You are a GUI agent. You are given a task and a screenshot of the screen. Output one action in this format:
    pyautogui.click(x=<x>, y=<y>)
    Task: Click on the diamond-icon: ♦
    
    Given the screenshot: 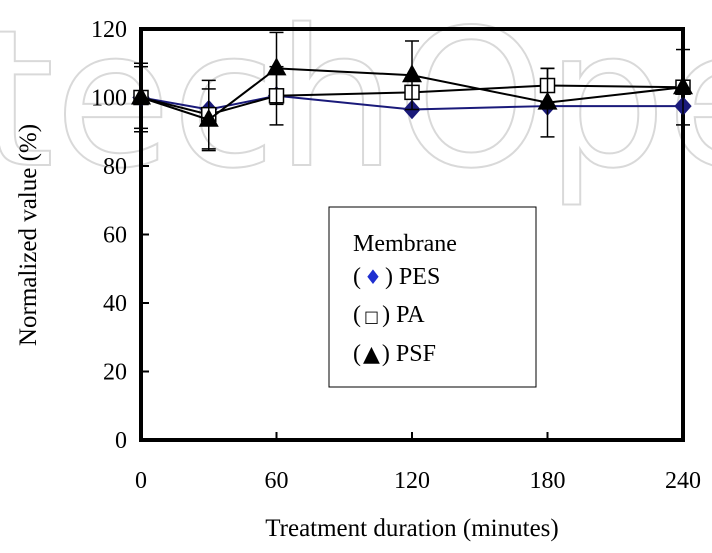 What is the action you would take?
    pyautogui.click(x=373, y=277)
    